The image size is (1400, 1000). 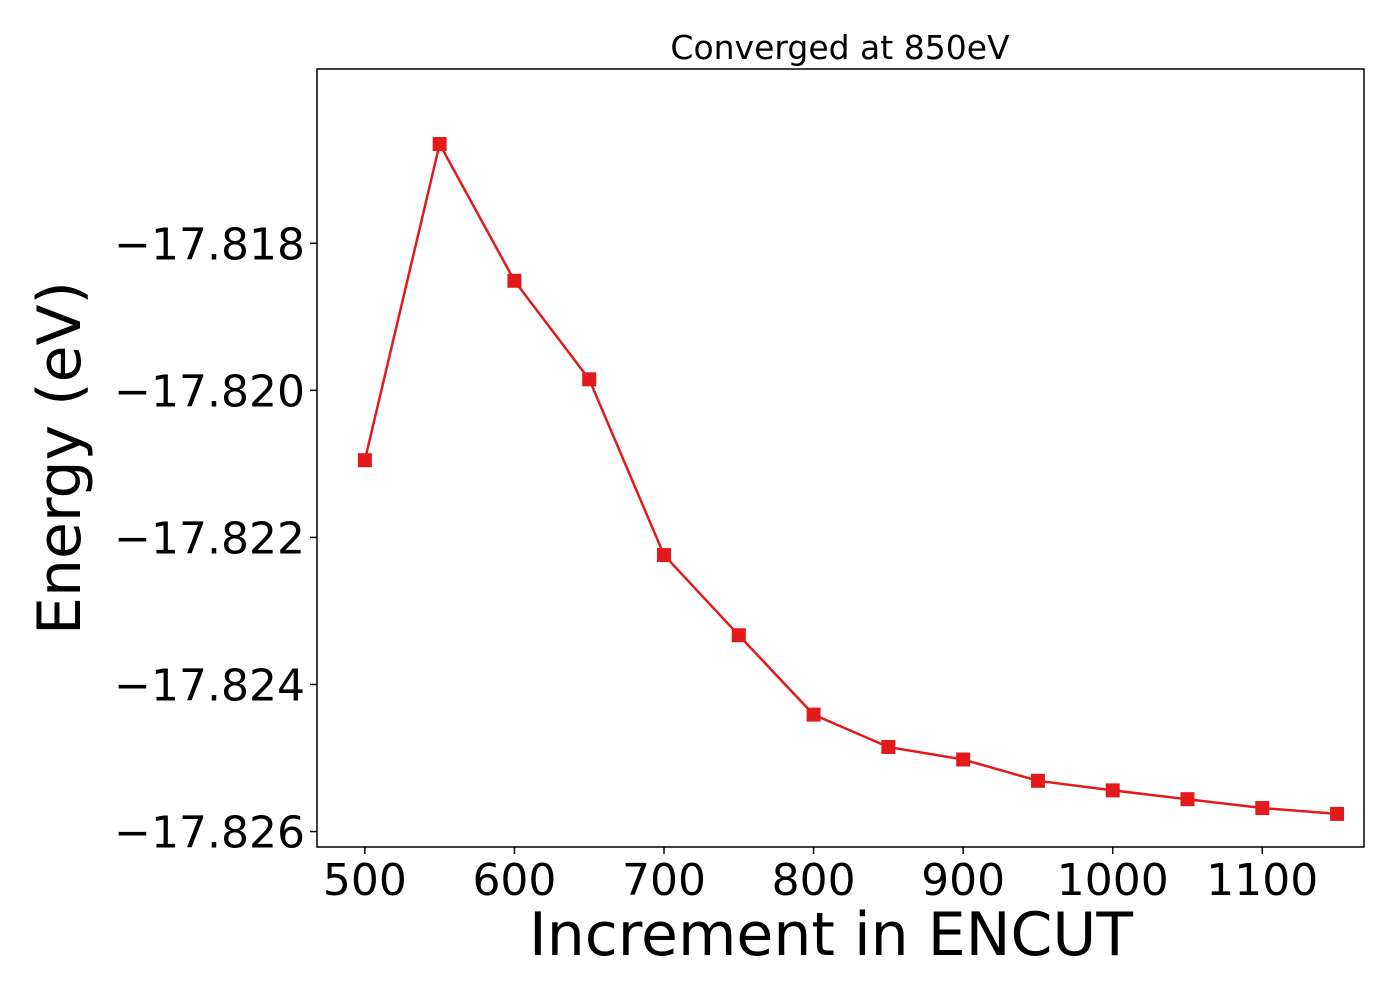 What do you see at coordinates (514, 880) in the screenshot?
I see `x-tick-label: 600` at bounding box center [514, 880].